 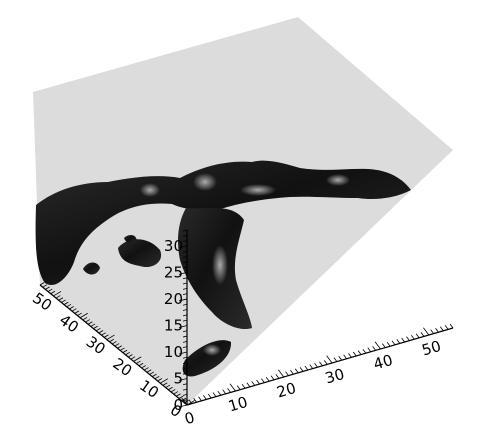 What do you see at coordinates (320, 366) in the screenshot?
I see `x-axis-line` at bounding box center [320, 366].